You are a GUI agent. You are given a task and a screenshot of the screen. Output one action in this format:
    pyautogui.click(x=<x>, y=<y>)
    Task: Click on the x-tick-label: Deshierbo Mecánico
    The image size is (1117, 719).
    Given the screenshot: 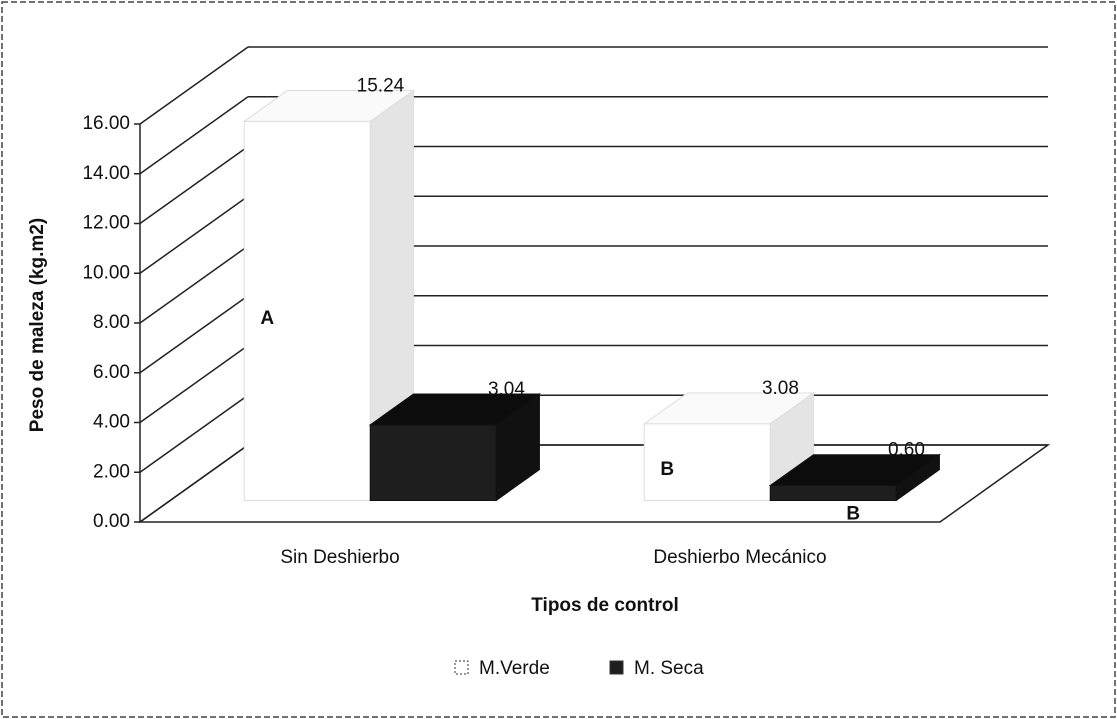 What is the action you would take?
    pyautogui.click(x=739, y=557)
    